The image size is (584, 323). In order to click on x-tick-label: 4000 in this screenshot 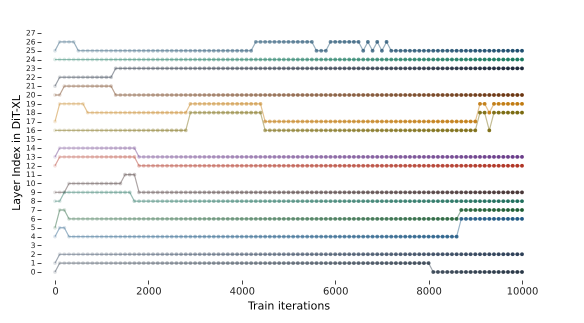, I will do `click(243, 292)`.